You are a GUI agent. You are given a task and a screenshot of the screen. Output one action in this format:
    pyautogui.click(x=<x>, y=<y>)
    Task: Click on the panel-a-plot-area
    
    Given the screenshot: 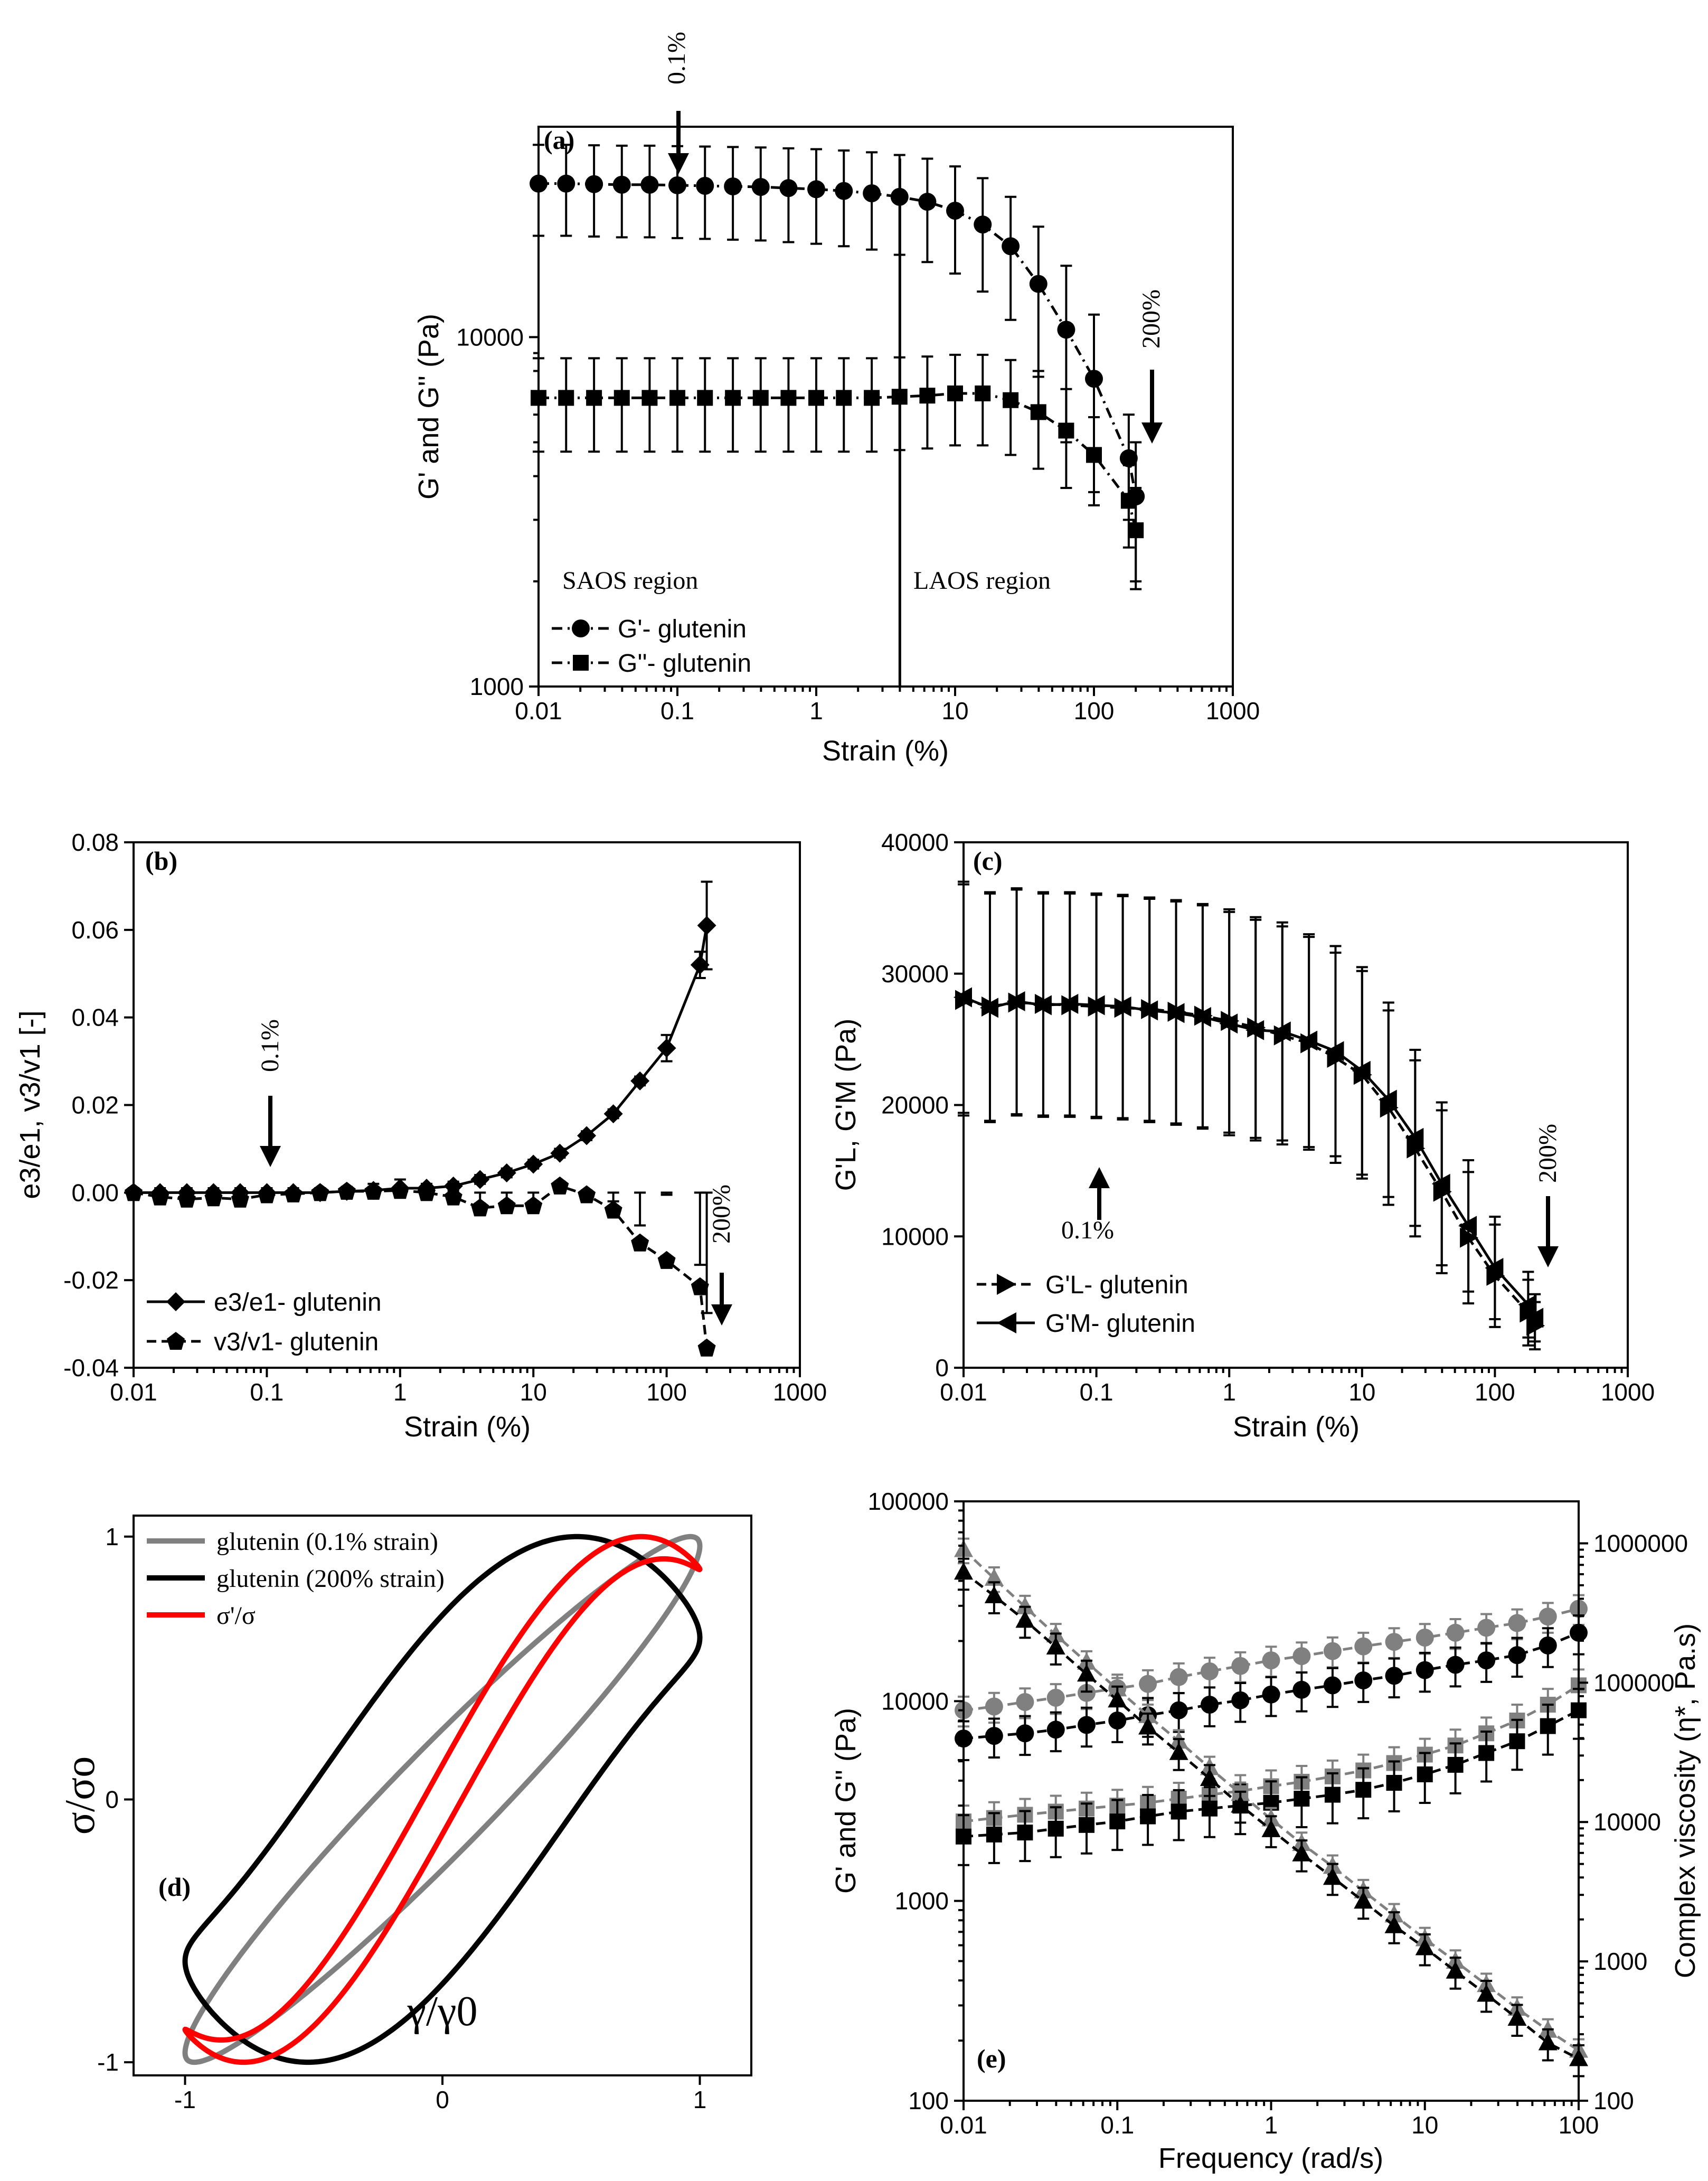 What is the action you would take?
    pyautogui.click(x=838, y=367)
    